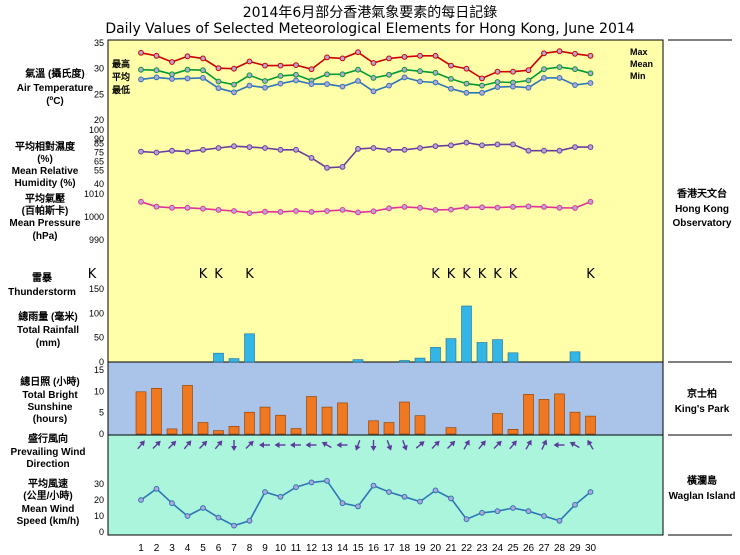 The image size is (740, 555). I want to click on thunder-symbol-day-6: K, so click(218, 274).